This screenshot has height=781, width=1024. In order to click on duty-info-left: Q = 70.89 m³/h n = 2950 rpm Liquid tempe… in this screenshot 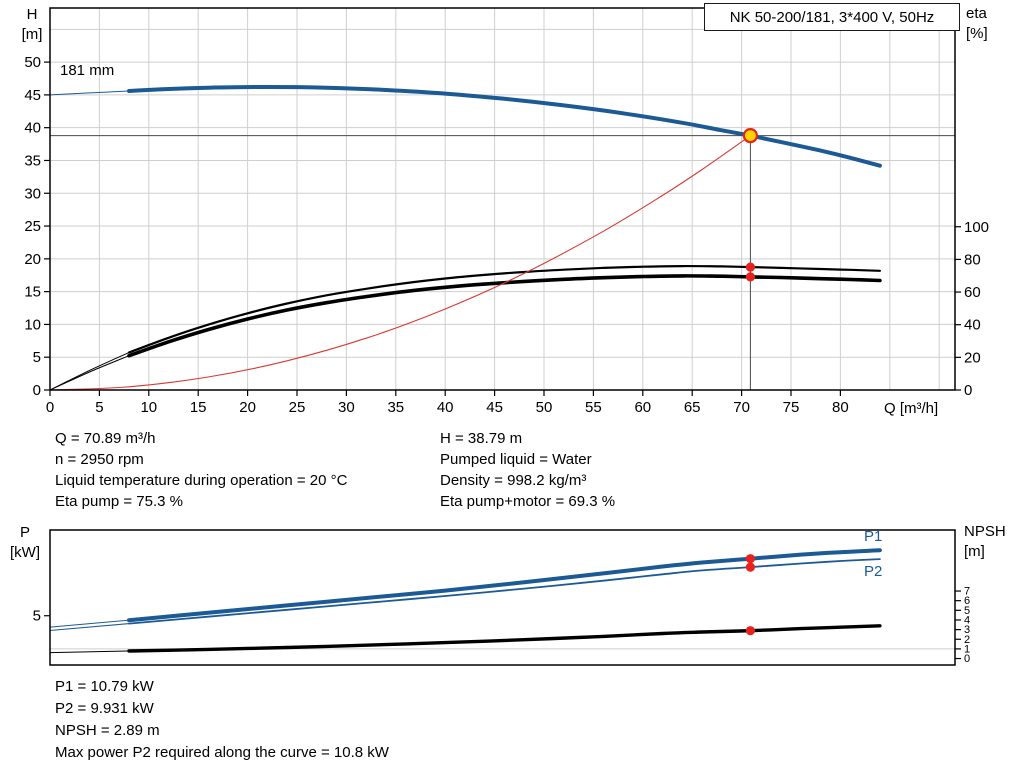, I will do `click(201, 470)`.